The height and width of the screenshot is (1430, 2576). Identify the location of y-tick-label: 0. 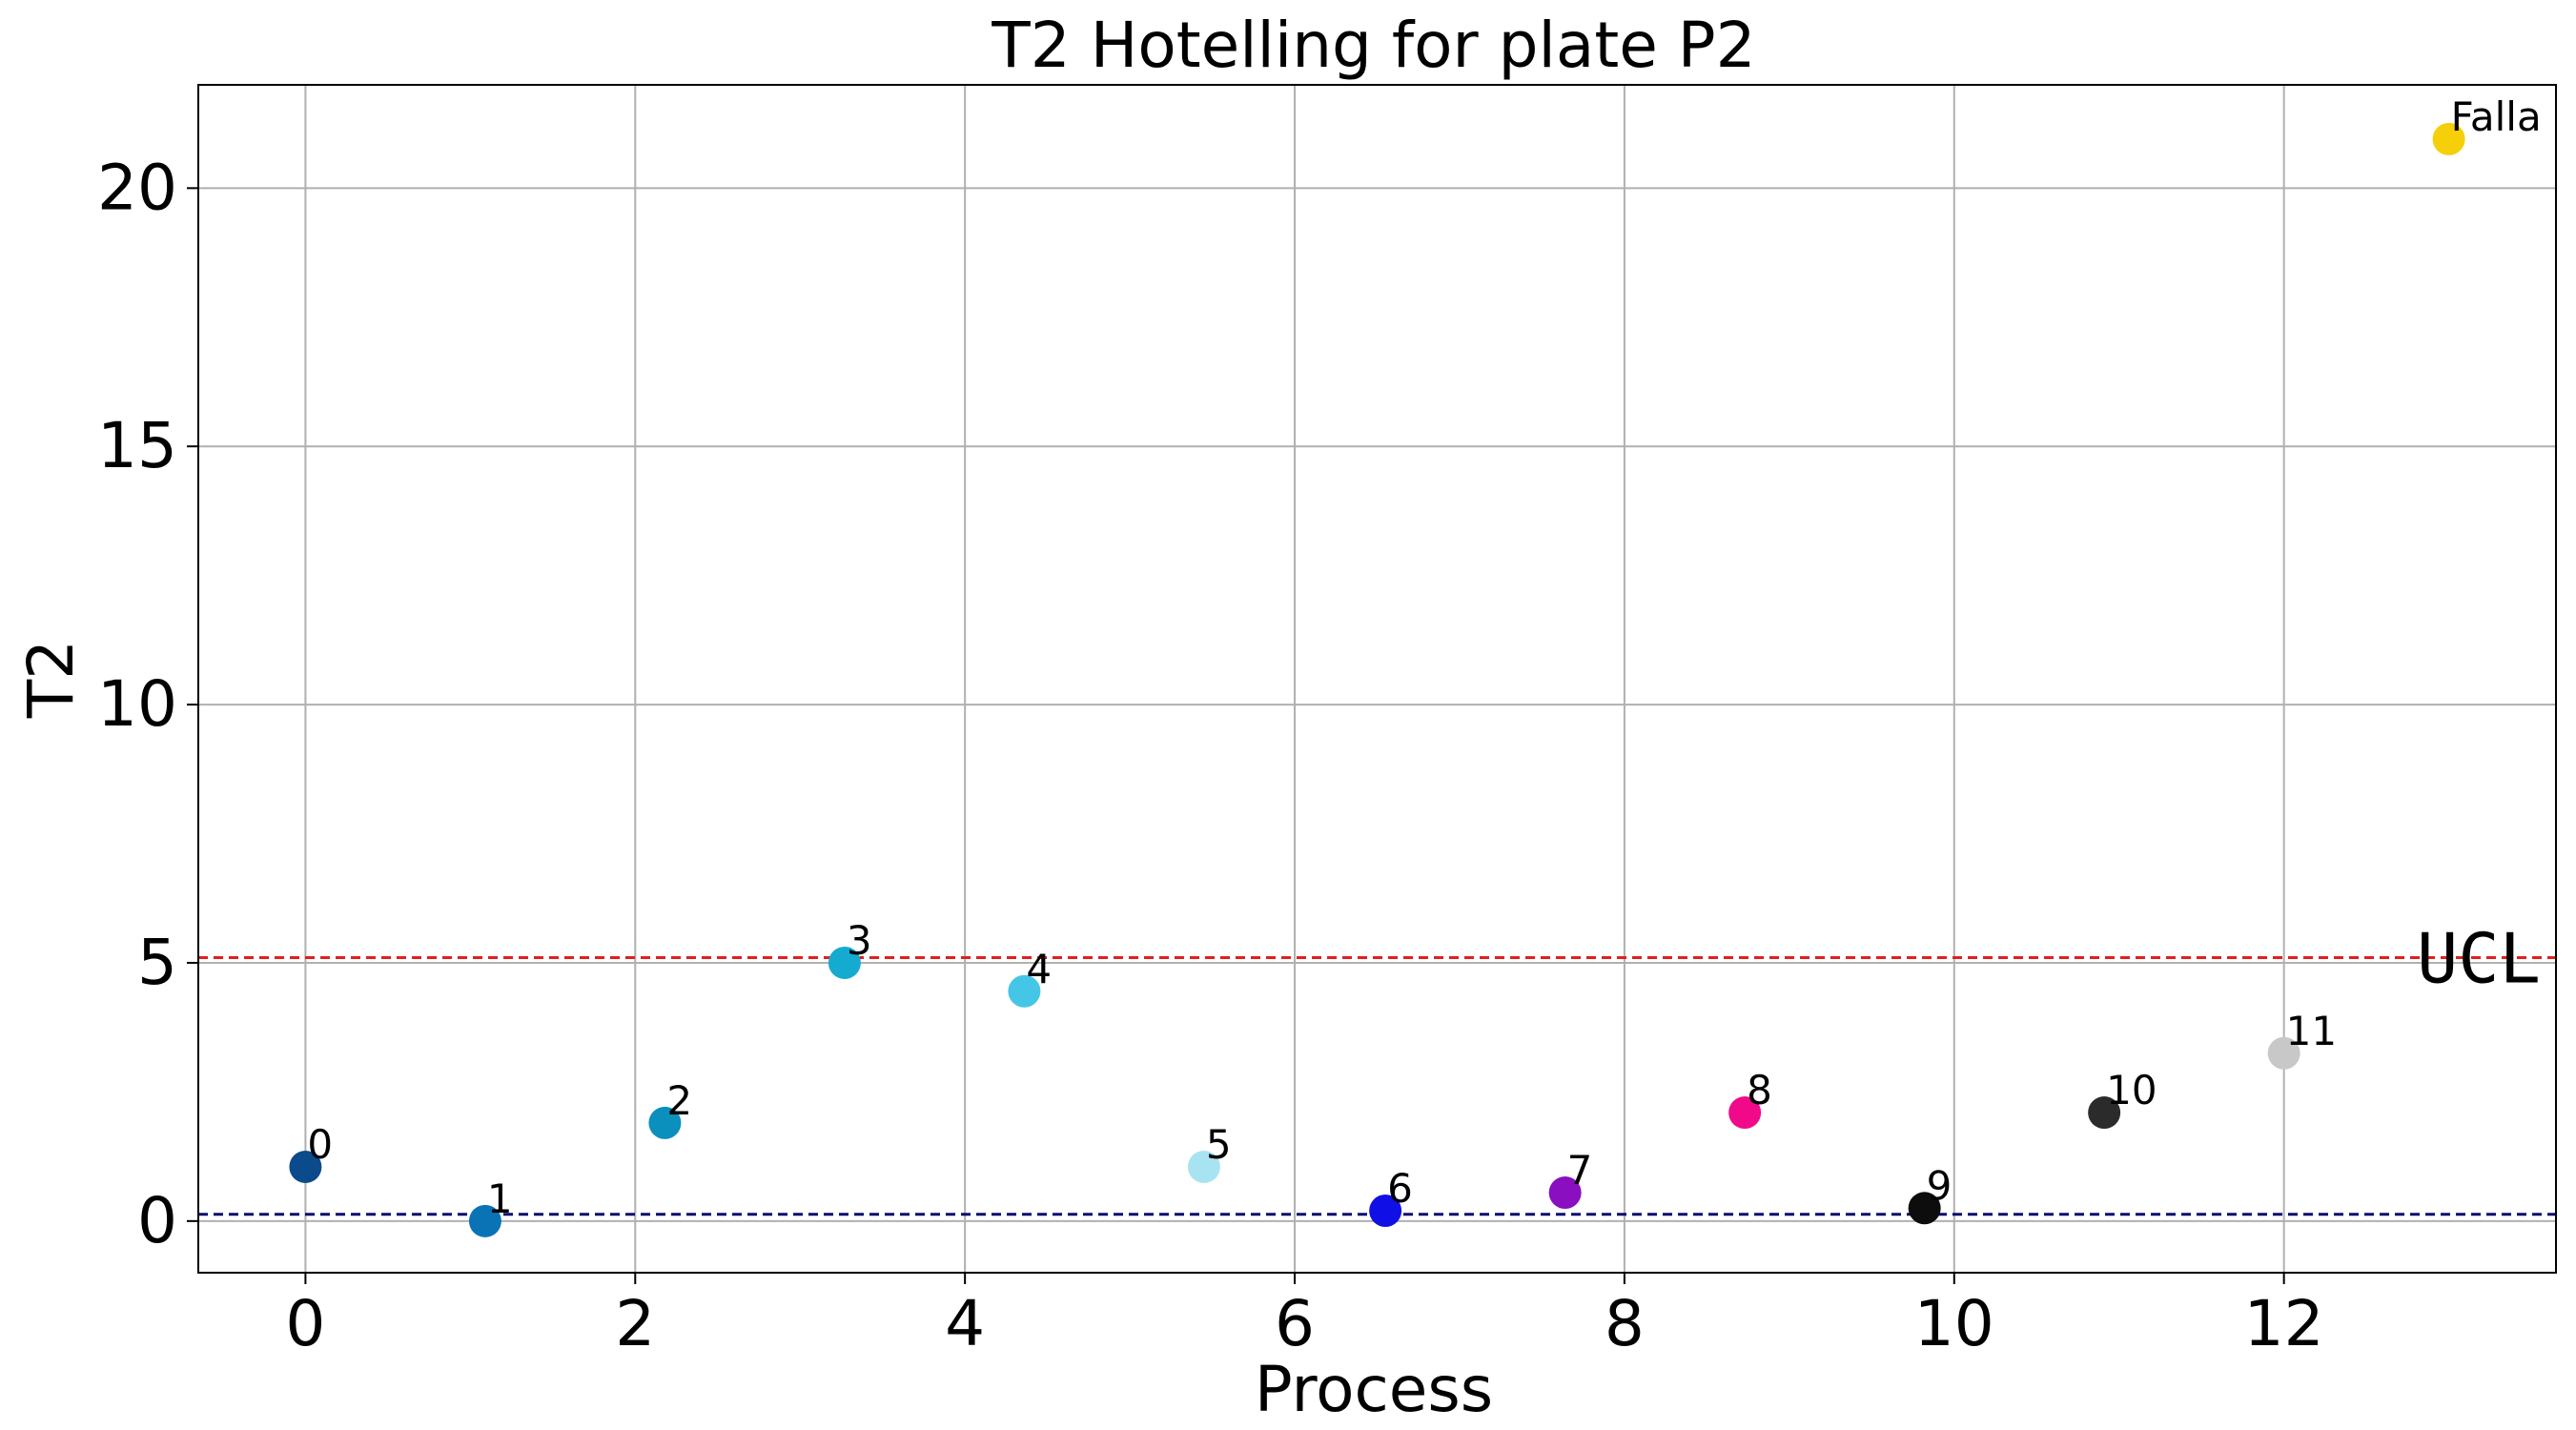
(157, 1220).